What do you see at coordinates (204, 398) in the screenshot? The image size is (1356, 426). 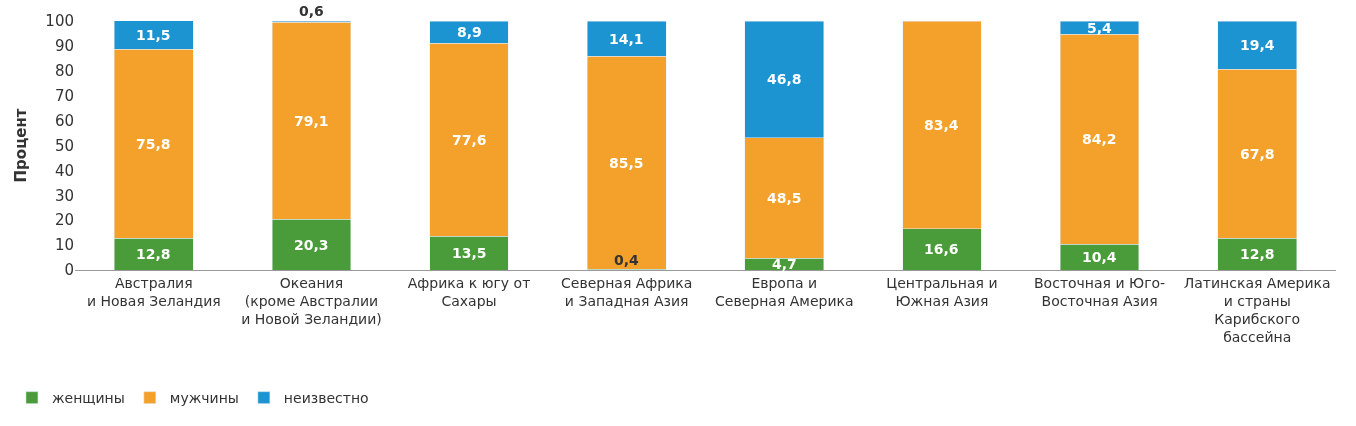 I see `legend-label: мужчины` at bounding box center [204, 398].